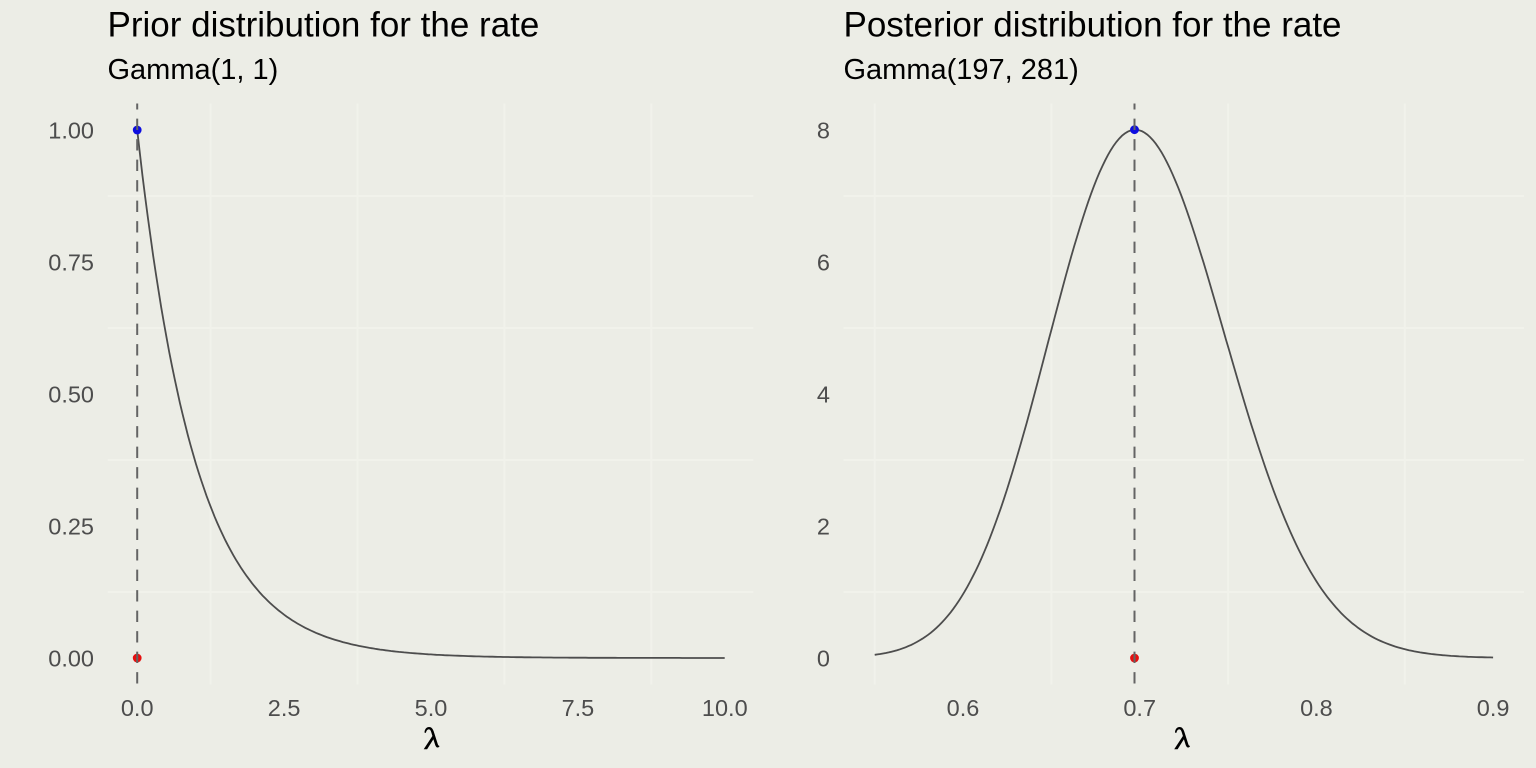 The height and width of the screenshot is (768, 1536). I want to click on svg-text: 5.0, so click(431, 708).